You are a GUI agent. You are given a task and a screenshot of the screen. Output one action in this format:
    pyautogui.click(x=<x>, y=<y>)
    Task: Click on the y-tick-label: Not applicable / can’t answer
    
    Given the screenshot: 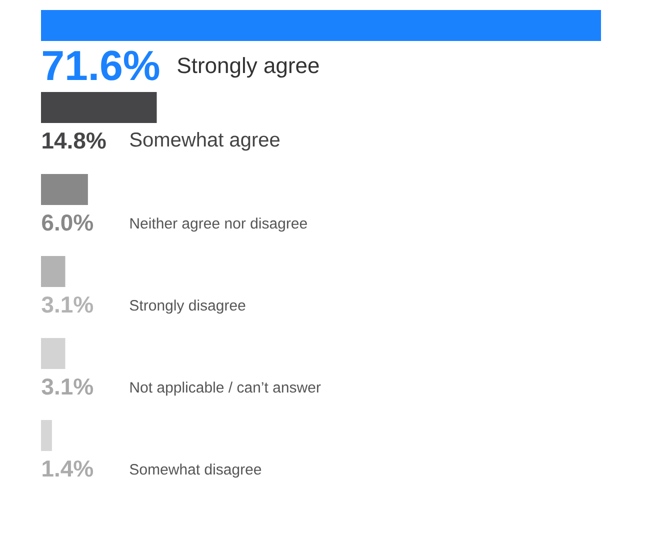 What is the action you would take?
    pyautogui.click(x=225, y=389)
    